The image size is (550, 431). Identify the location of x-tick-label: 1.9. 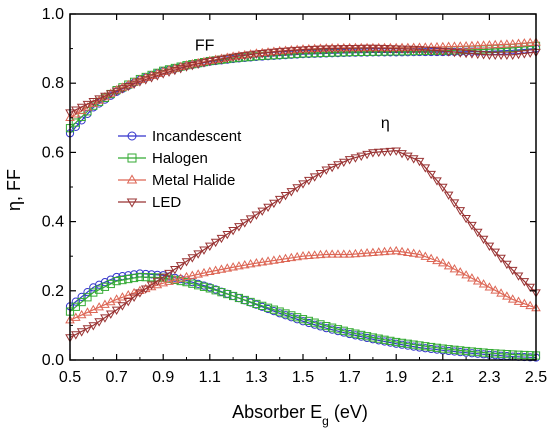
(396, 377).